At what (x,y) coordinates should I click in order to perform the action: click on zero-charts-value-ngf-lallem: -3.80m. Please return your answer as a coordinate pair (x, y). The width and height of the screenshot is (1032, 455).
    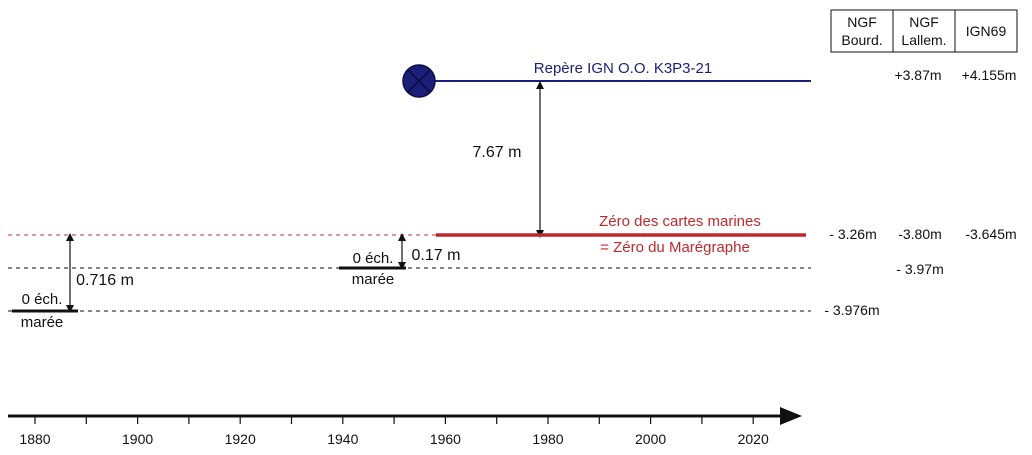
    Looking at the image, I should click on (920, 234).